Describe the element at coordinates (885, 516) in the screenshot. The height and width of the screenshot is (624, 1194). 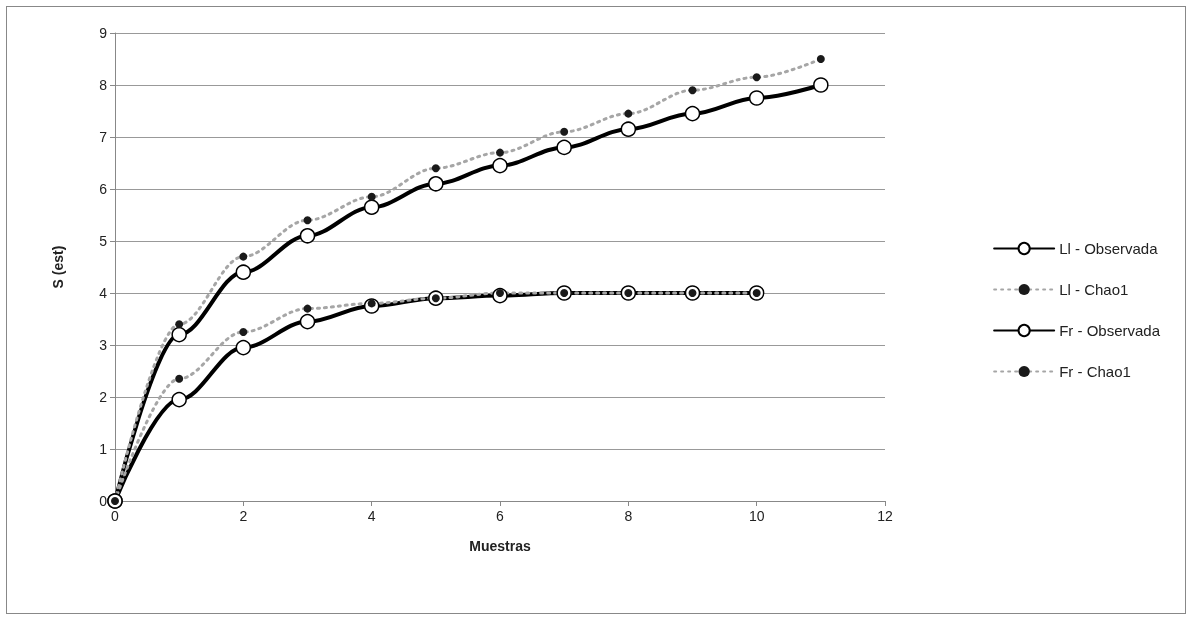
I see `x-tick-label: 12` at that location.